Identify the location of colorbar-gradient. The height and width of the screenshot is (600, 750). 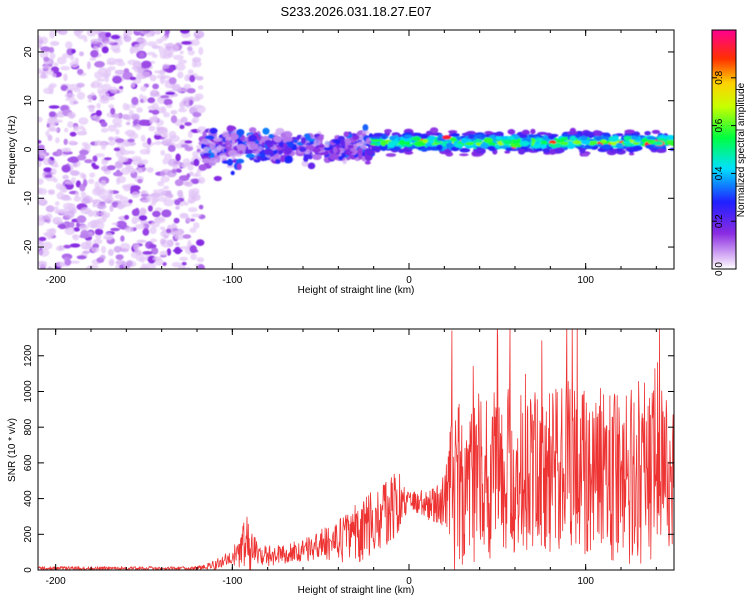
(724, 149).